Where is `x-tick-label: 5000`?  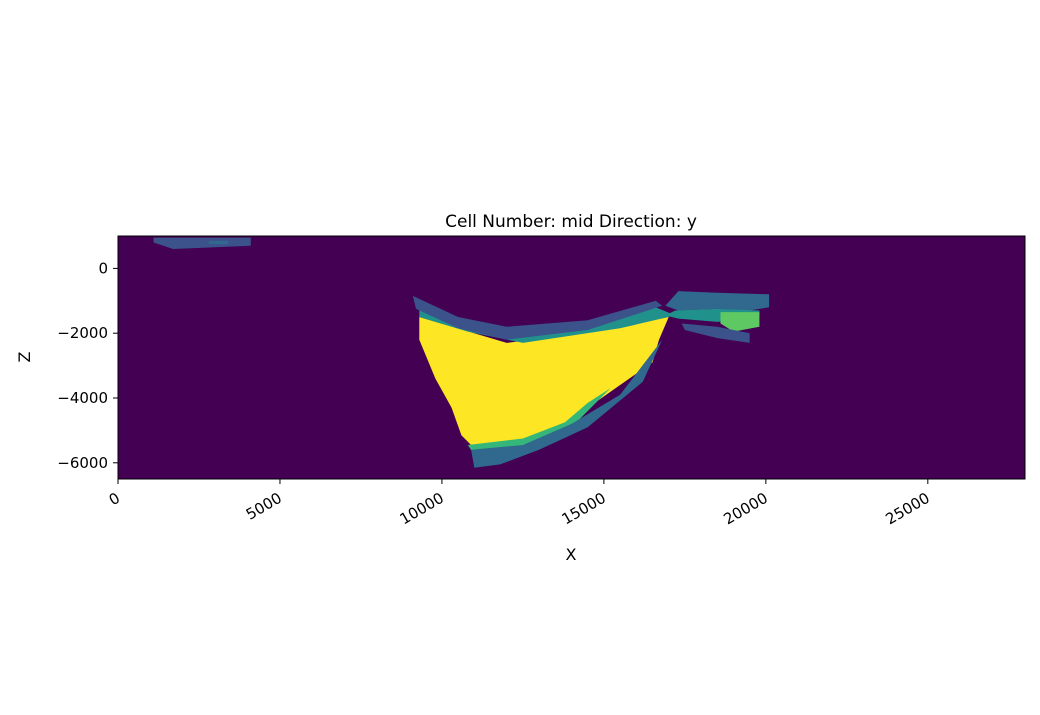 x-tick-label: 5000 is located at coordinates (264, 506).